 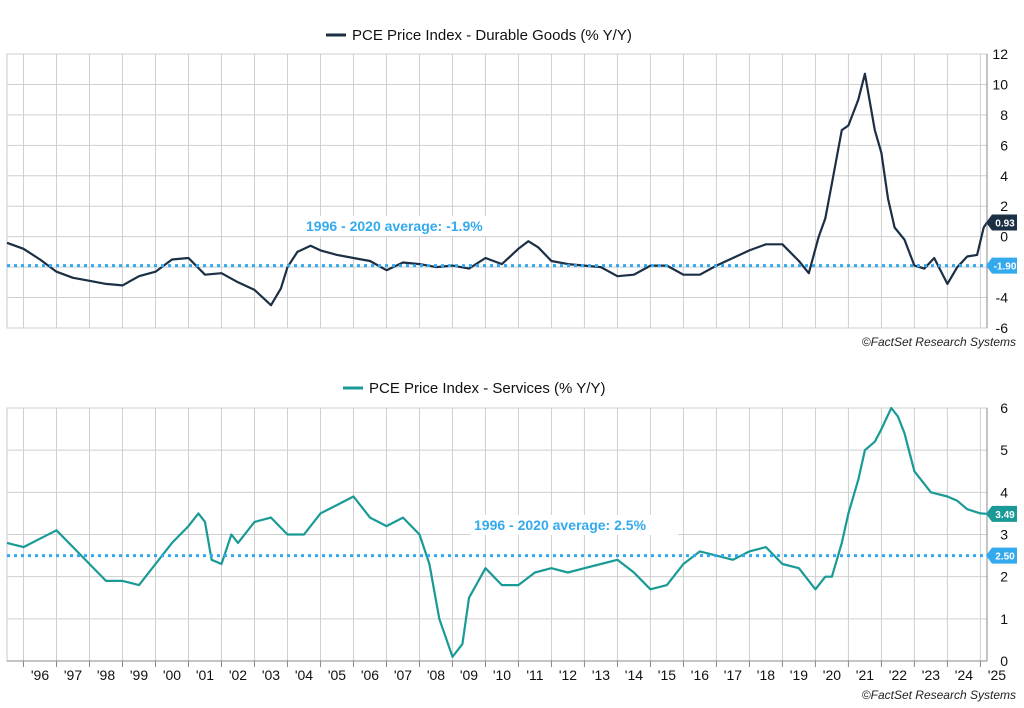 I want to click on x-tick-label: '00, so click(x=172, y=675).